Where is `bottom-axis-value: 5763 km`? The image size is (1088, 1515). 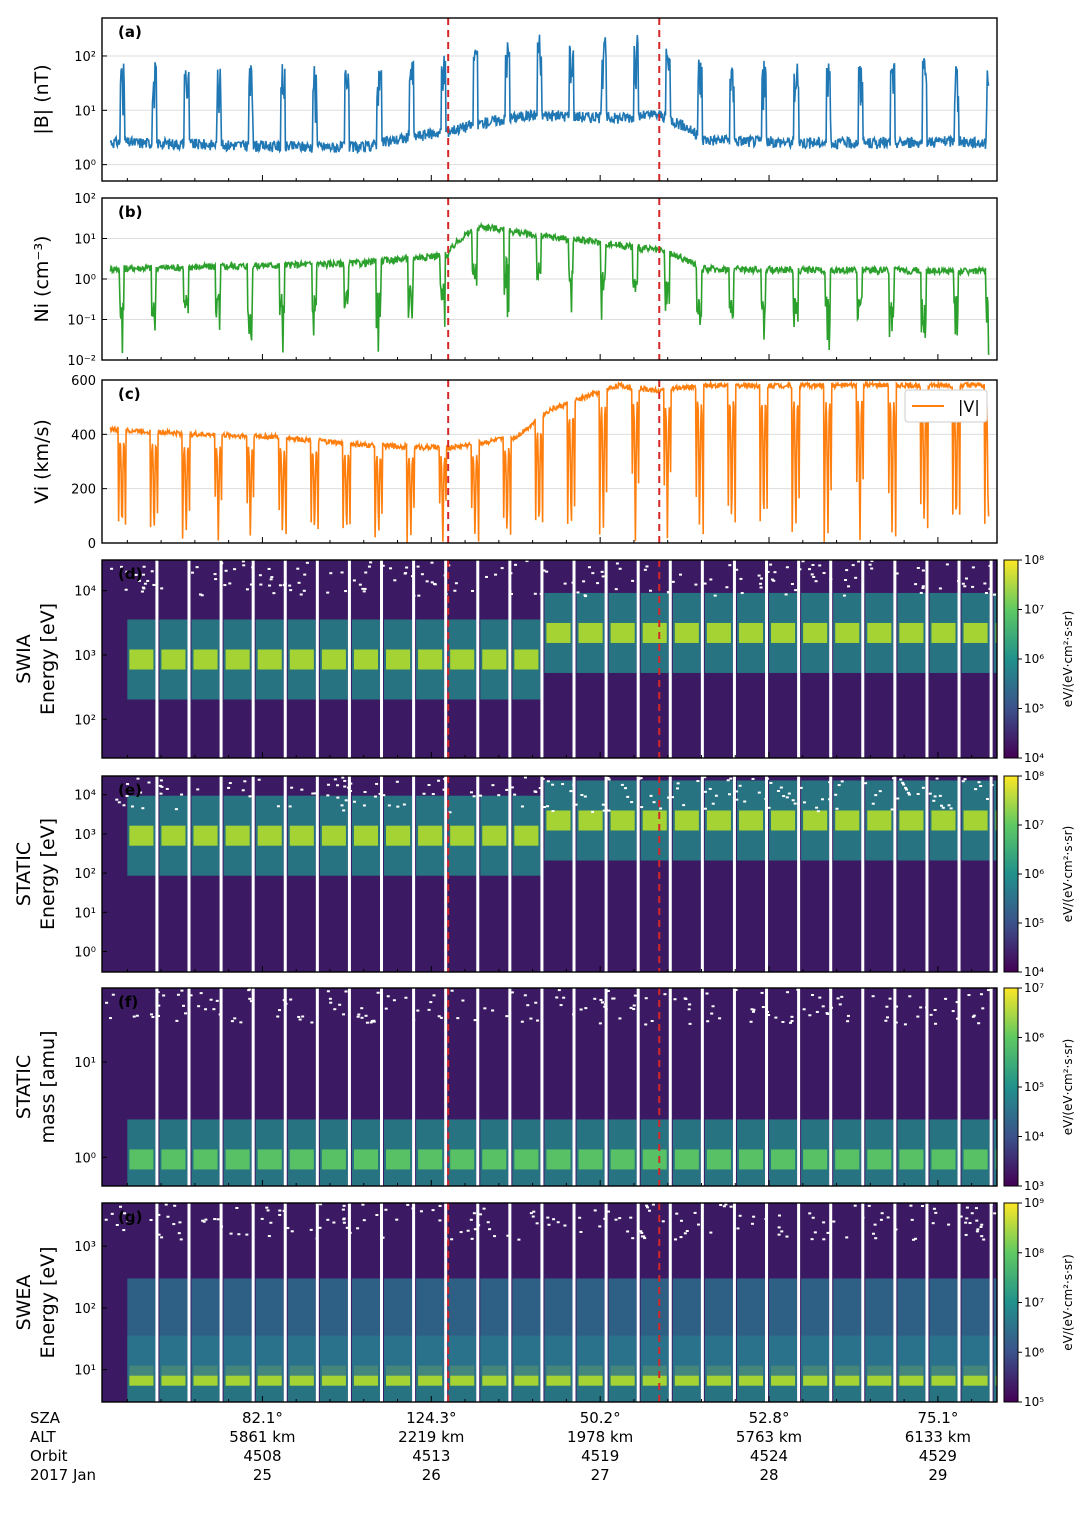
bottom-axis-value: 5763 km is located at coordinates (769, 1437).